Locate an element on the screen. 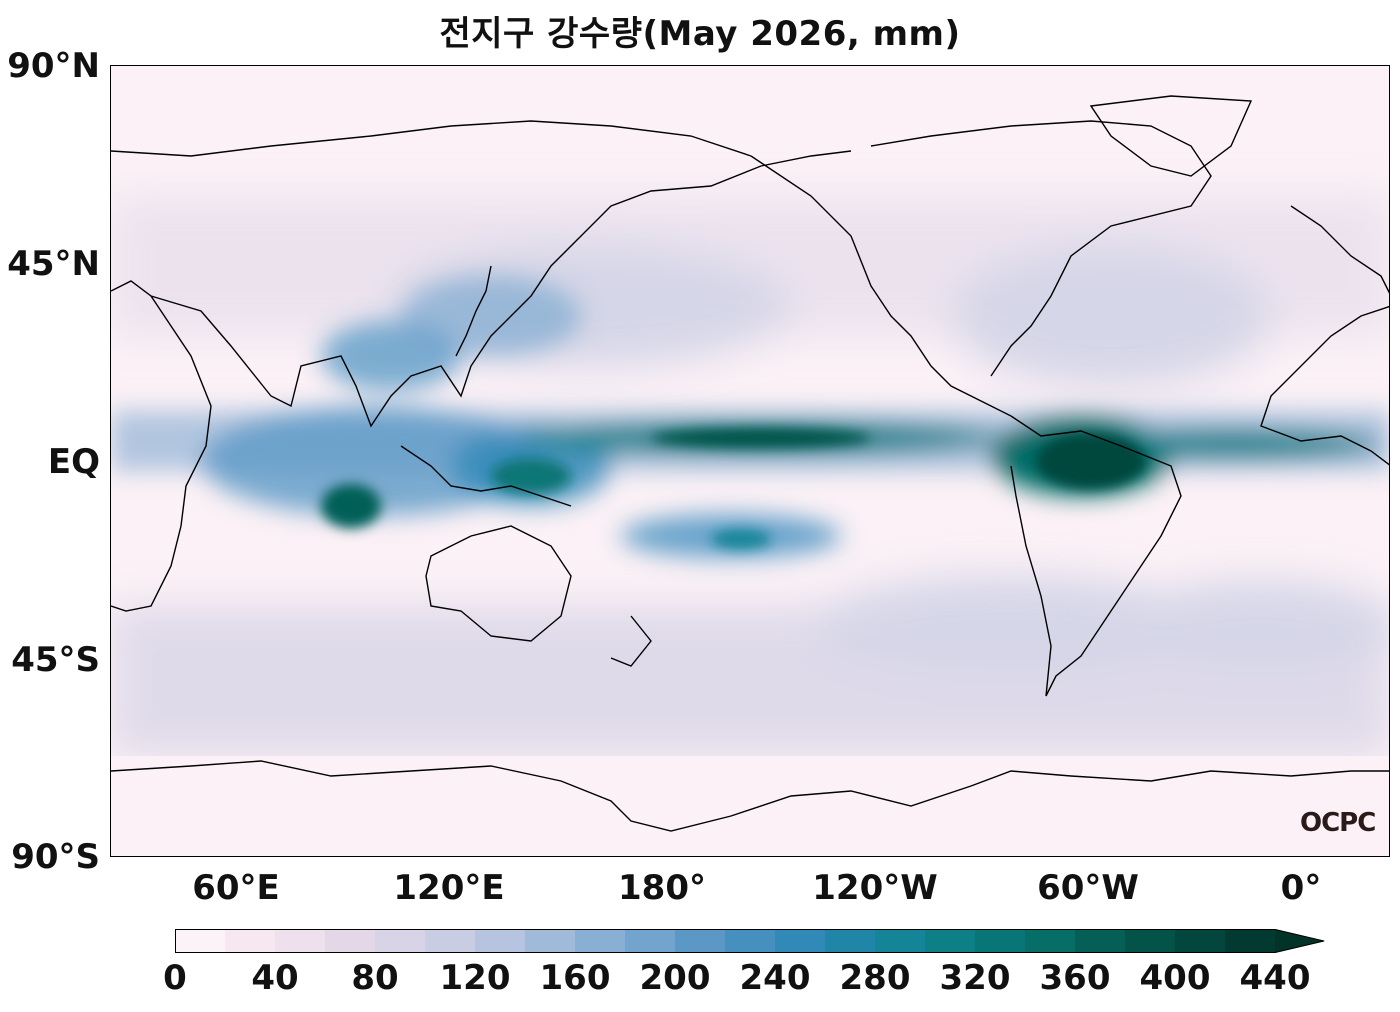  colorbar is located at coordinates (750, 941).